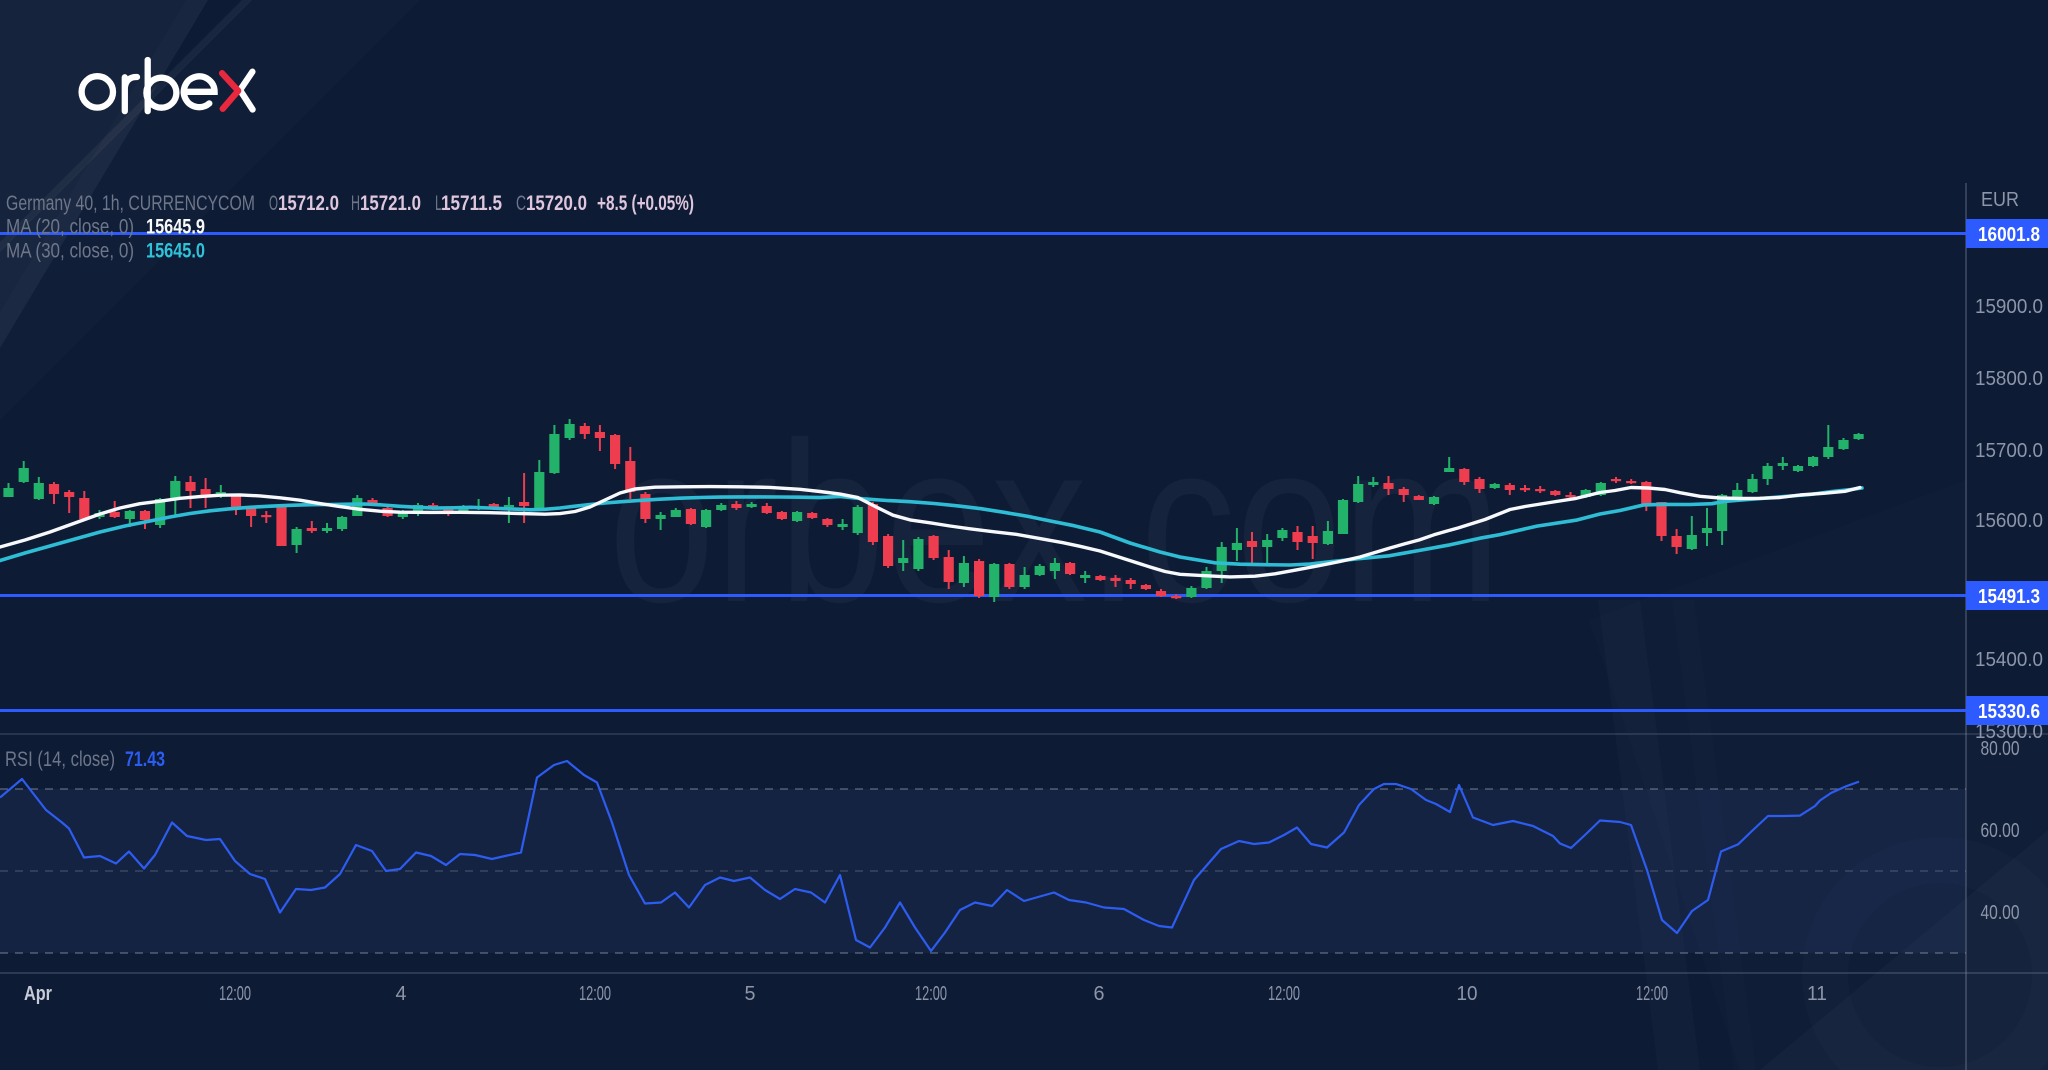 The image size is (2048, 1070). What do you see at coordinates (2009, 307) in the screenshot?
I see `svg-text: 15900.0` at bounding box center [2009, 307].